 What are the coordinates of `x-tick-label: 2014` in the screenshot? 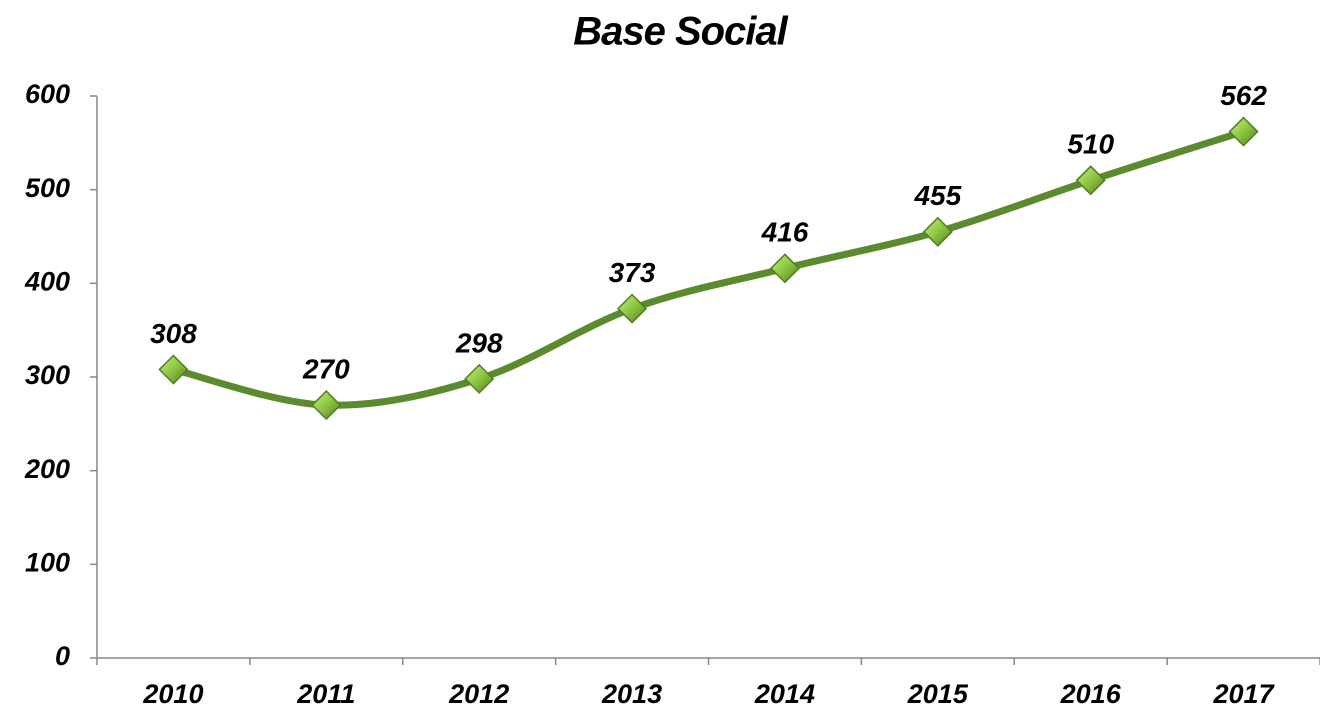 It's located at (784, 694).